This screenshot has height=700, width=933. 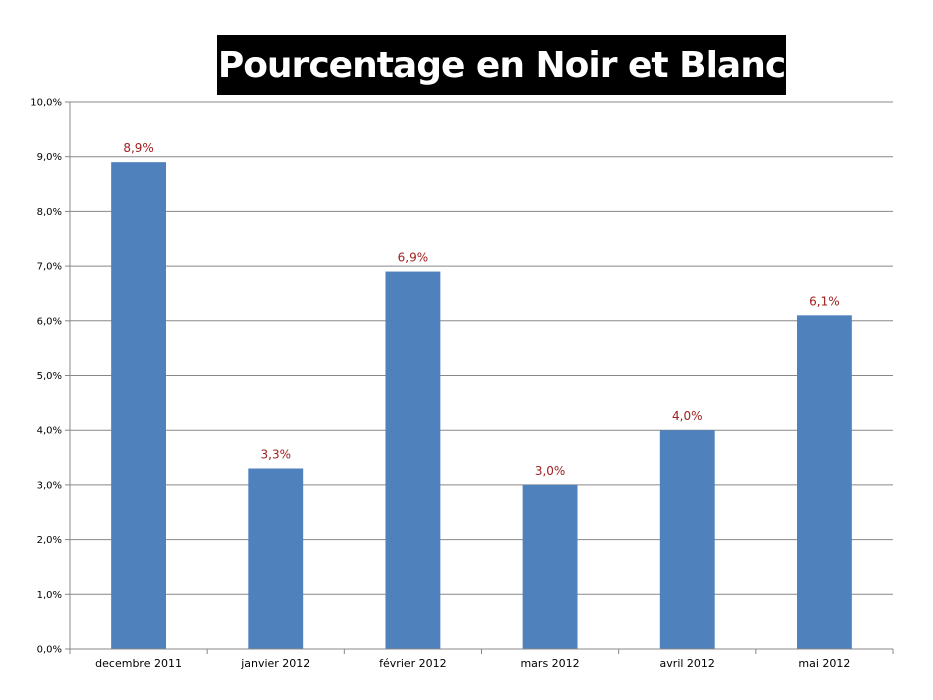 I want to click on x-tick-label: avril 2012, so click(x=687, y=663).